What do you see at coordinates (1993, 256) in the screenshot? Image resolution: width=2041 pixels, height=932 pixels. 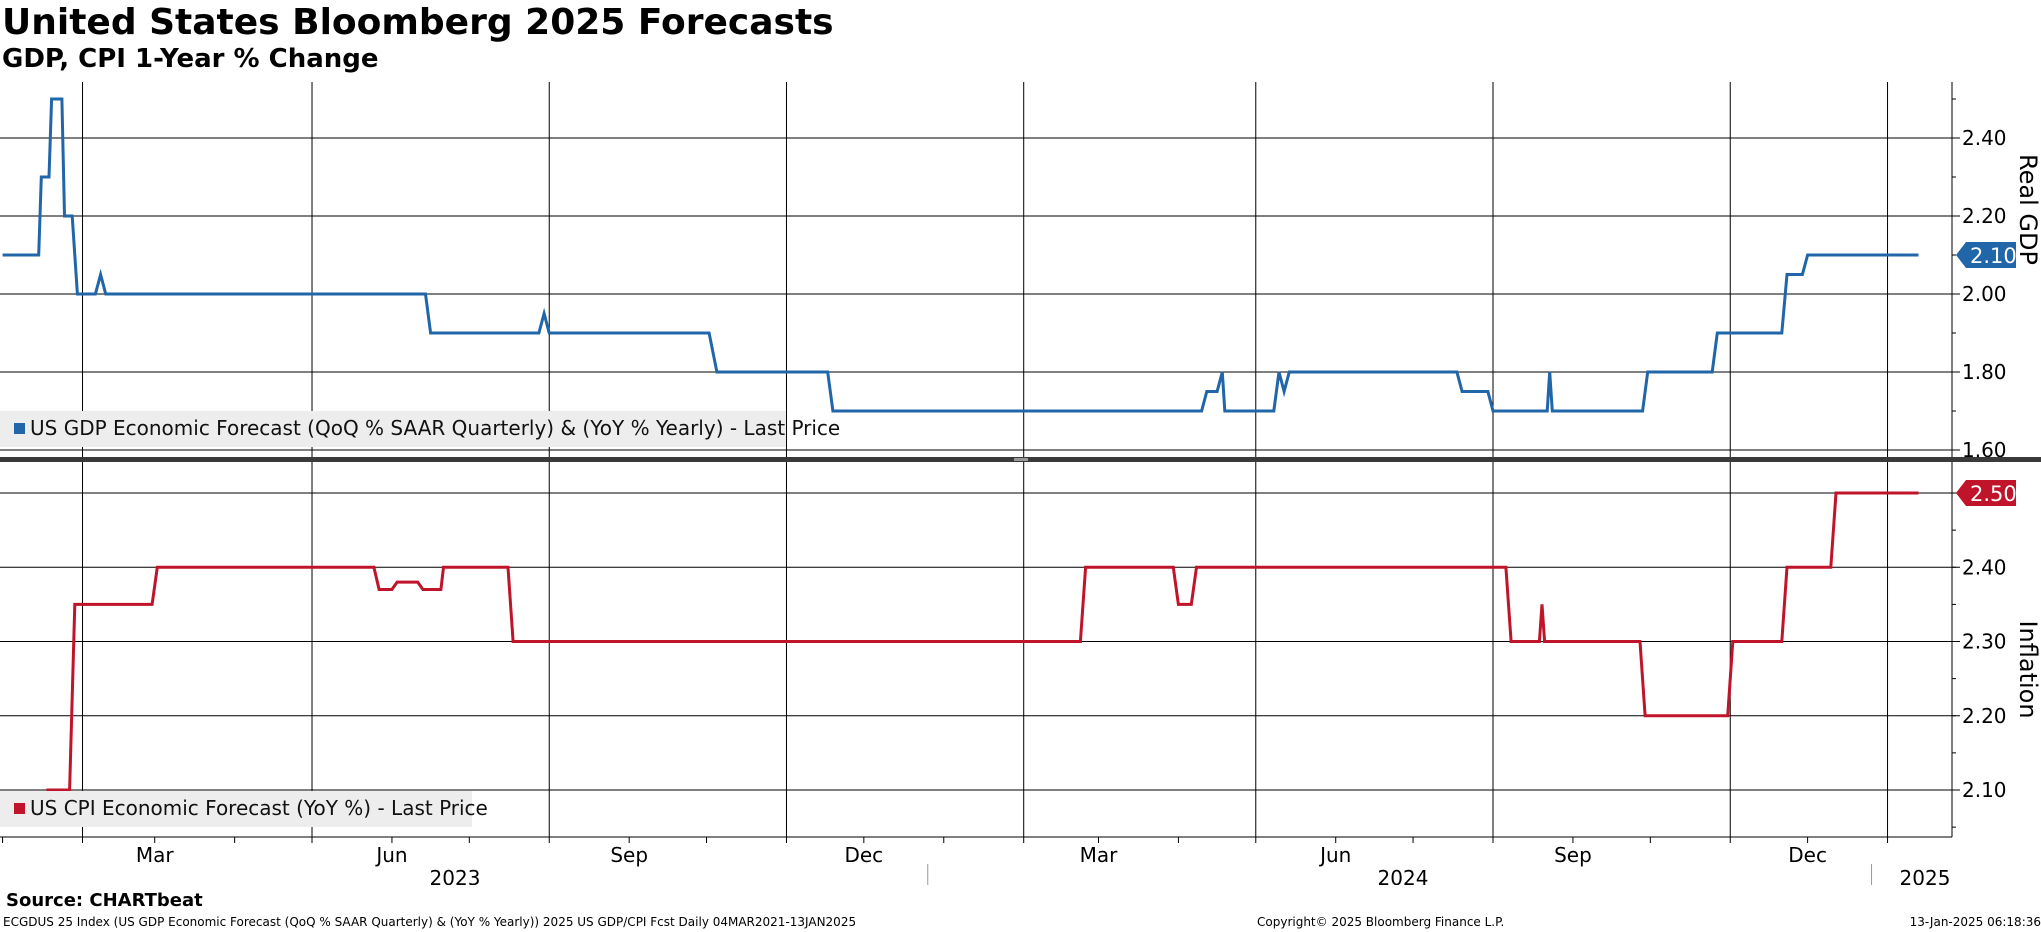 I see `gdp-last-value-label: 2.10` at bounding box center [1993, 256].